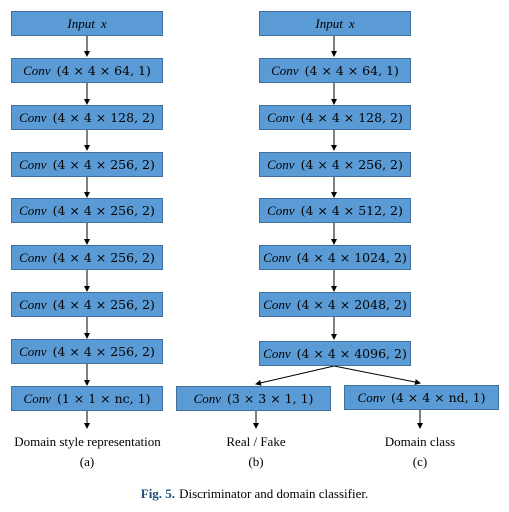 The height and width of the screenshot is (512, 509). I want to click on branch-b-conv: Conv (3 × 3 × 1, 1), so click(253, 398).